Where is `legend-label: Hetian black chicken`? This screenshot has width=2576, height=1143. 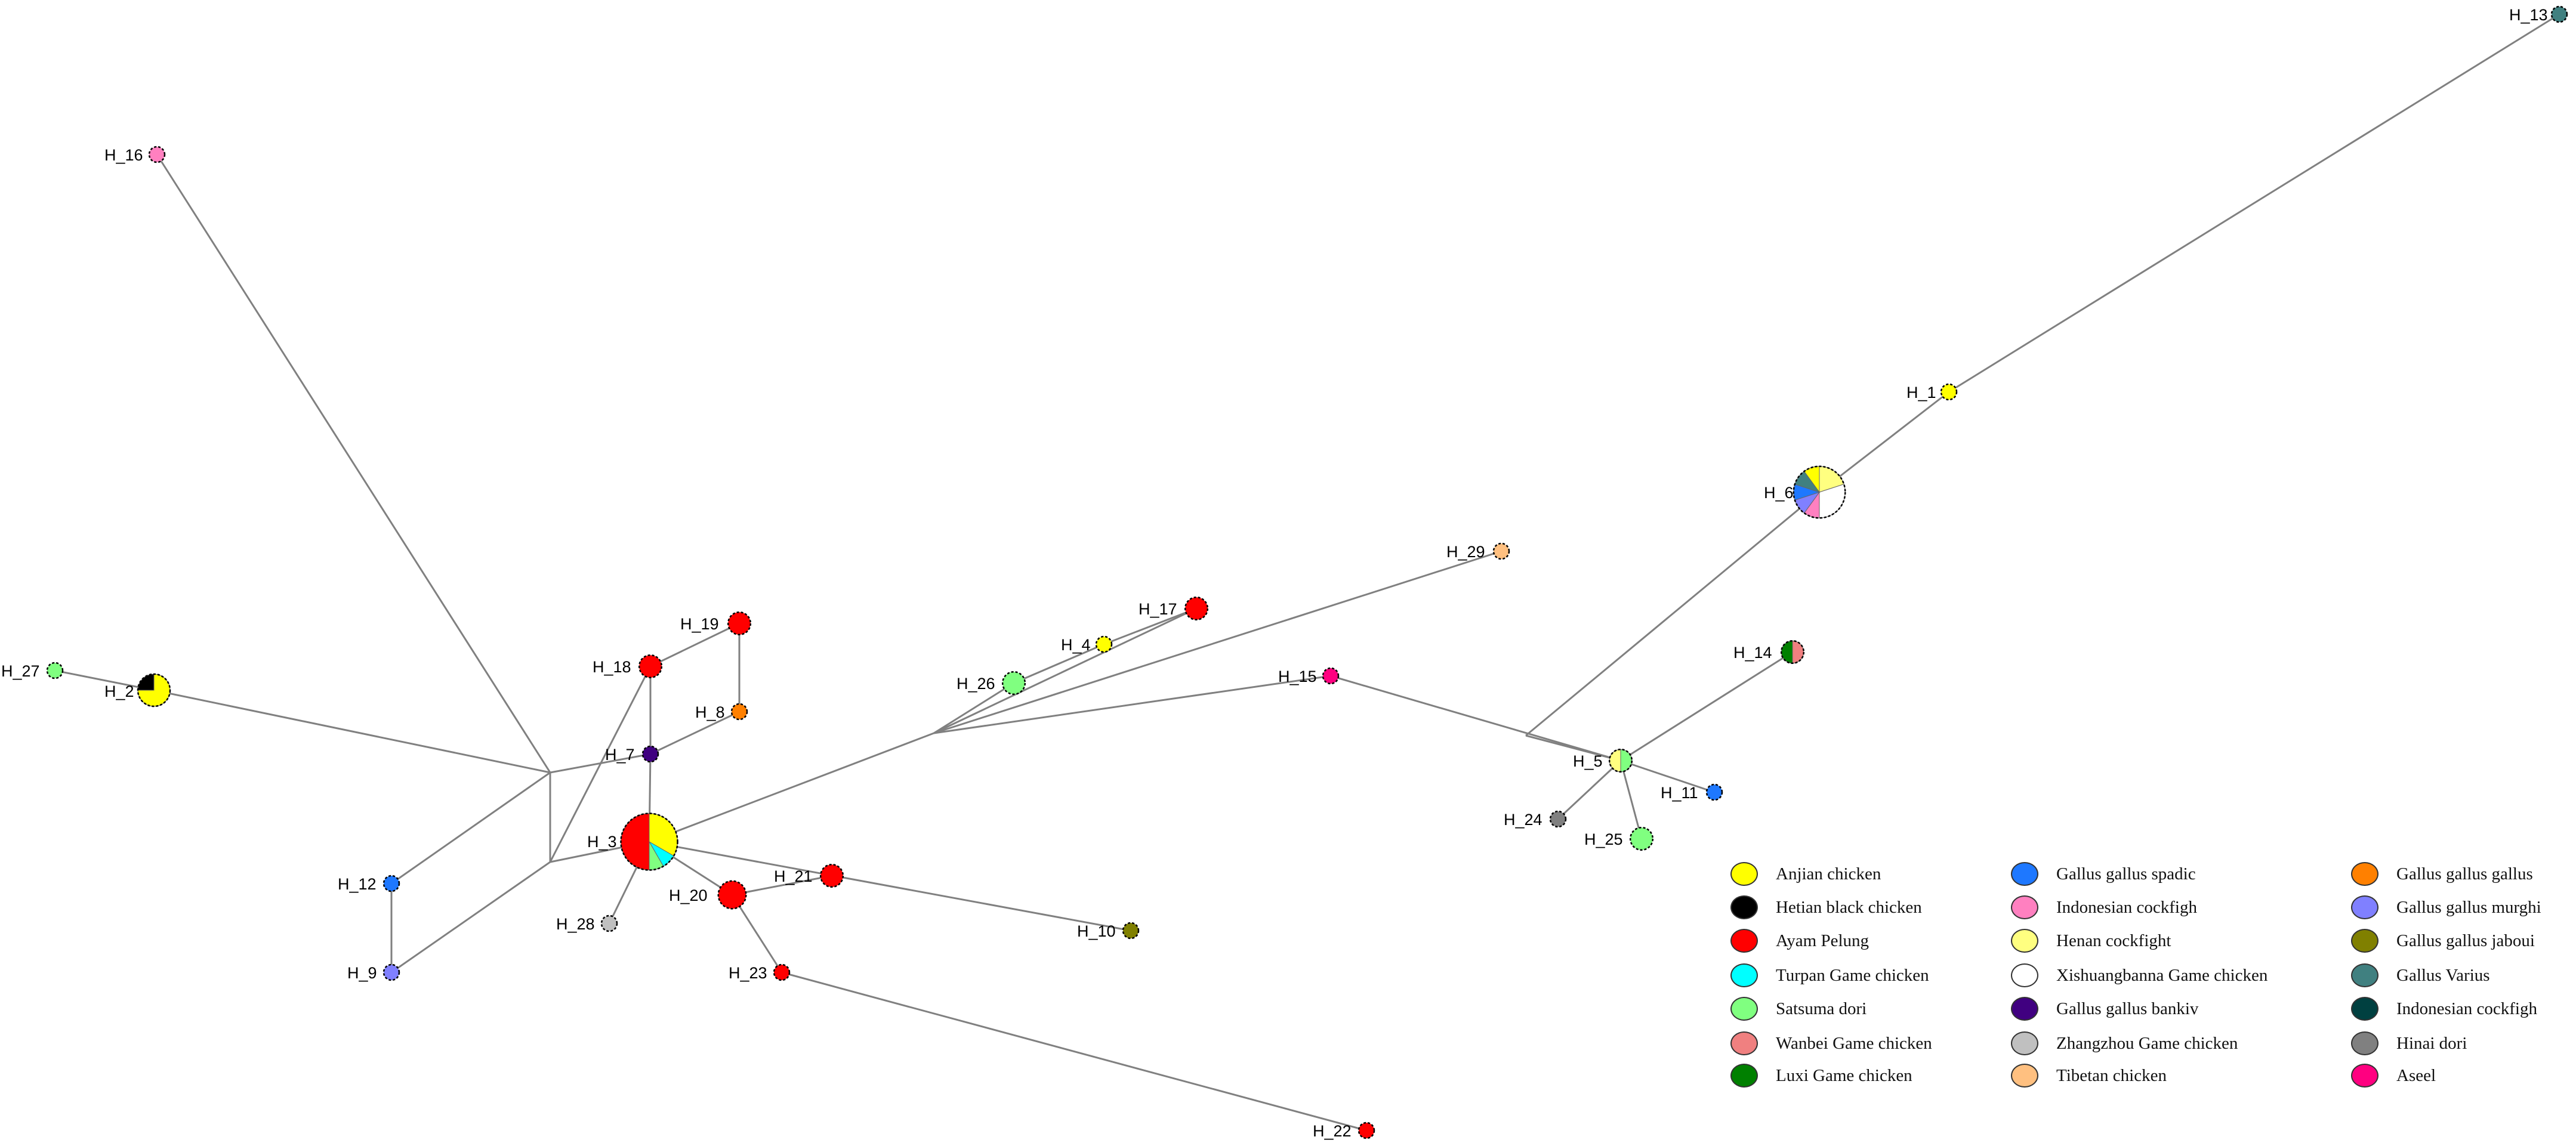 legend-label: Hetian black chicken is located at coordinates (1849, 907).